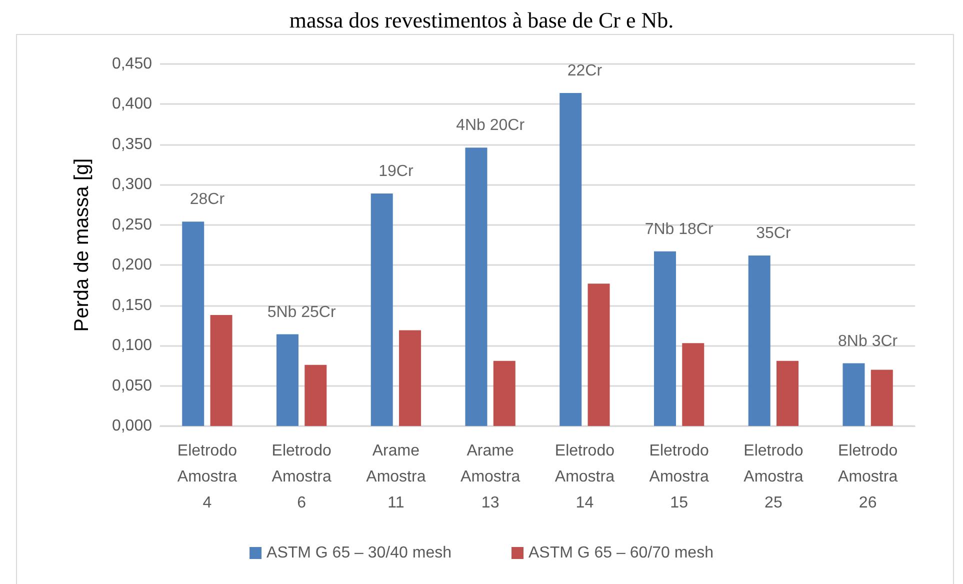 Image resolution: width=963 pixels, height=584 pixels. What do you see at coordinates (584, 477) in the screenshot?
I see `x-tick-label: Eletrodo Amostra 14` at bounding box center [584, 477].